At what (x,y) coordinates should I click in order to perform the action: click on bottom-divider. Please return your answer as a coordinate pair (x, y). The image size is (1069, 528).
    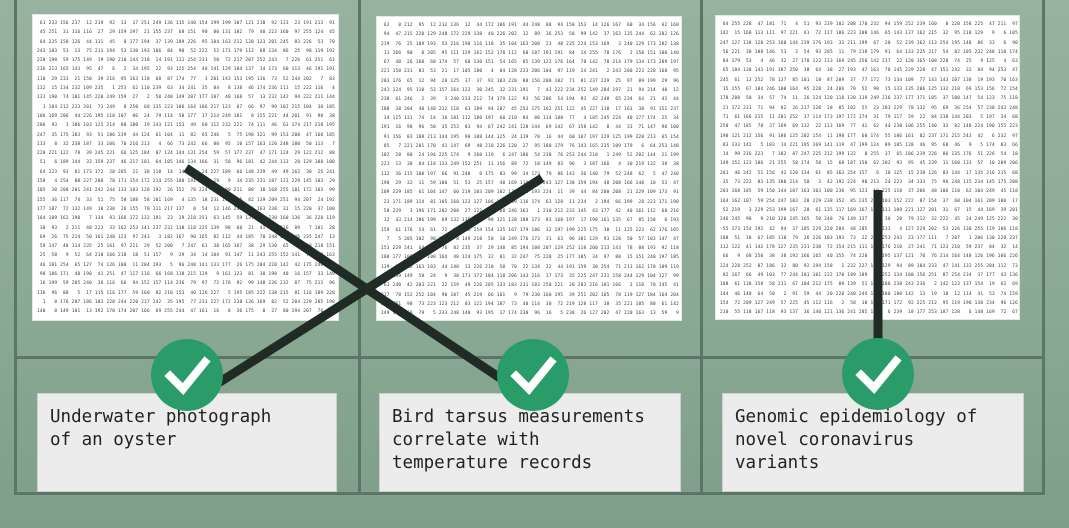
    Looking at the image, I should click on (529, 493).